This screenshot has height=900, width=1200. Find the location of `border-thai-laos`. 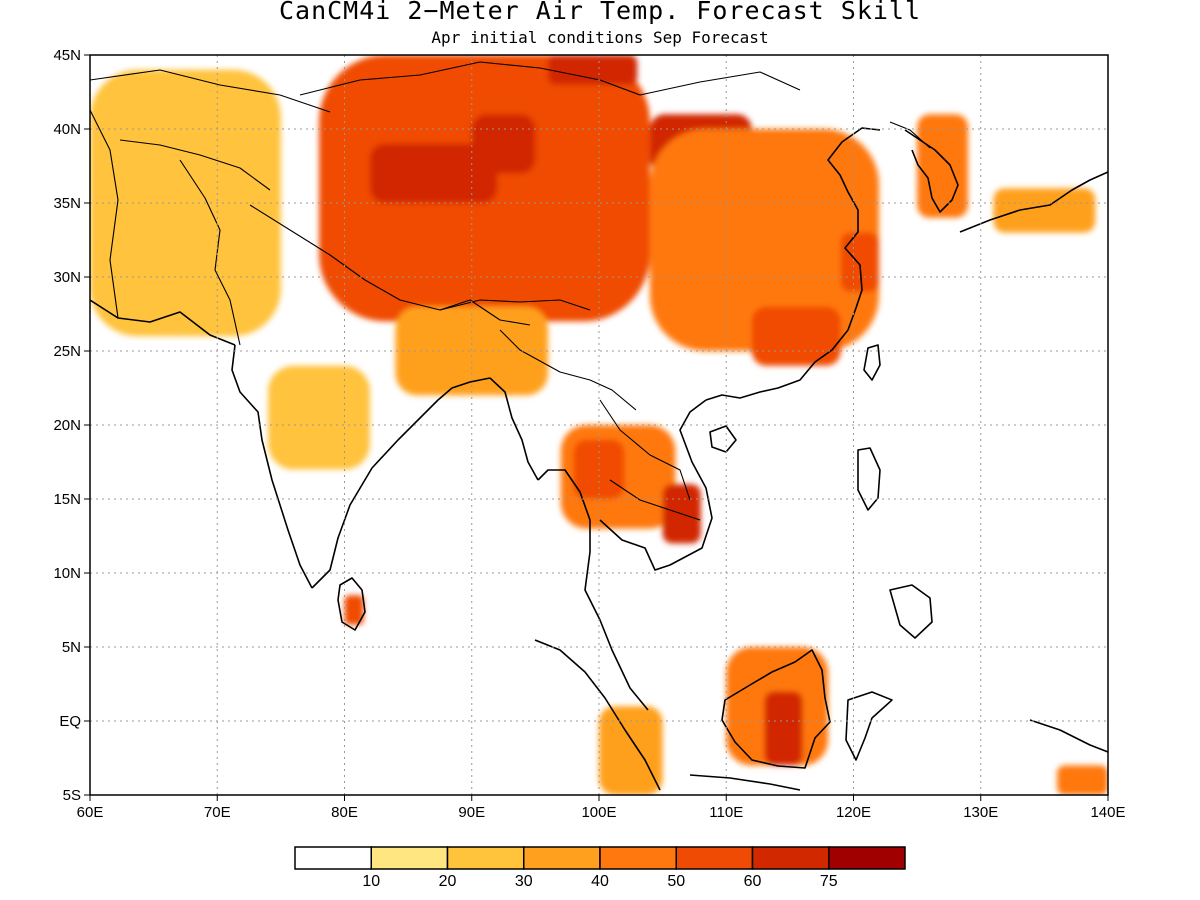

border-thai-laos is located at coordinates (645, 450).